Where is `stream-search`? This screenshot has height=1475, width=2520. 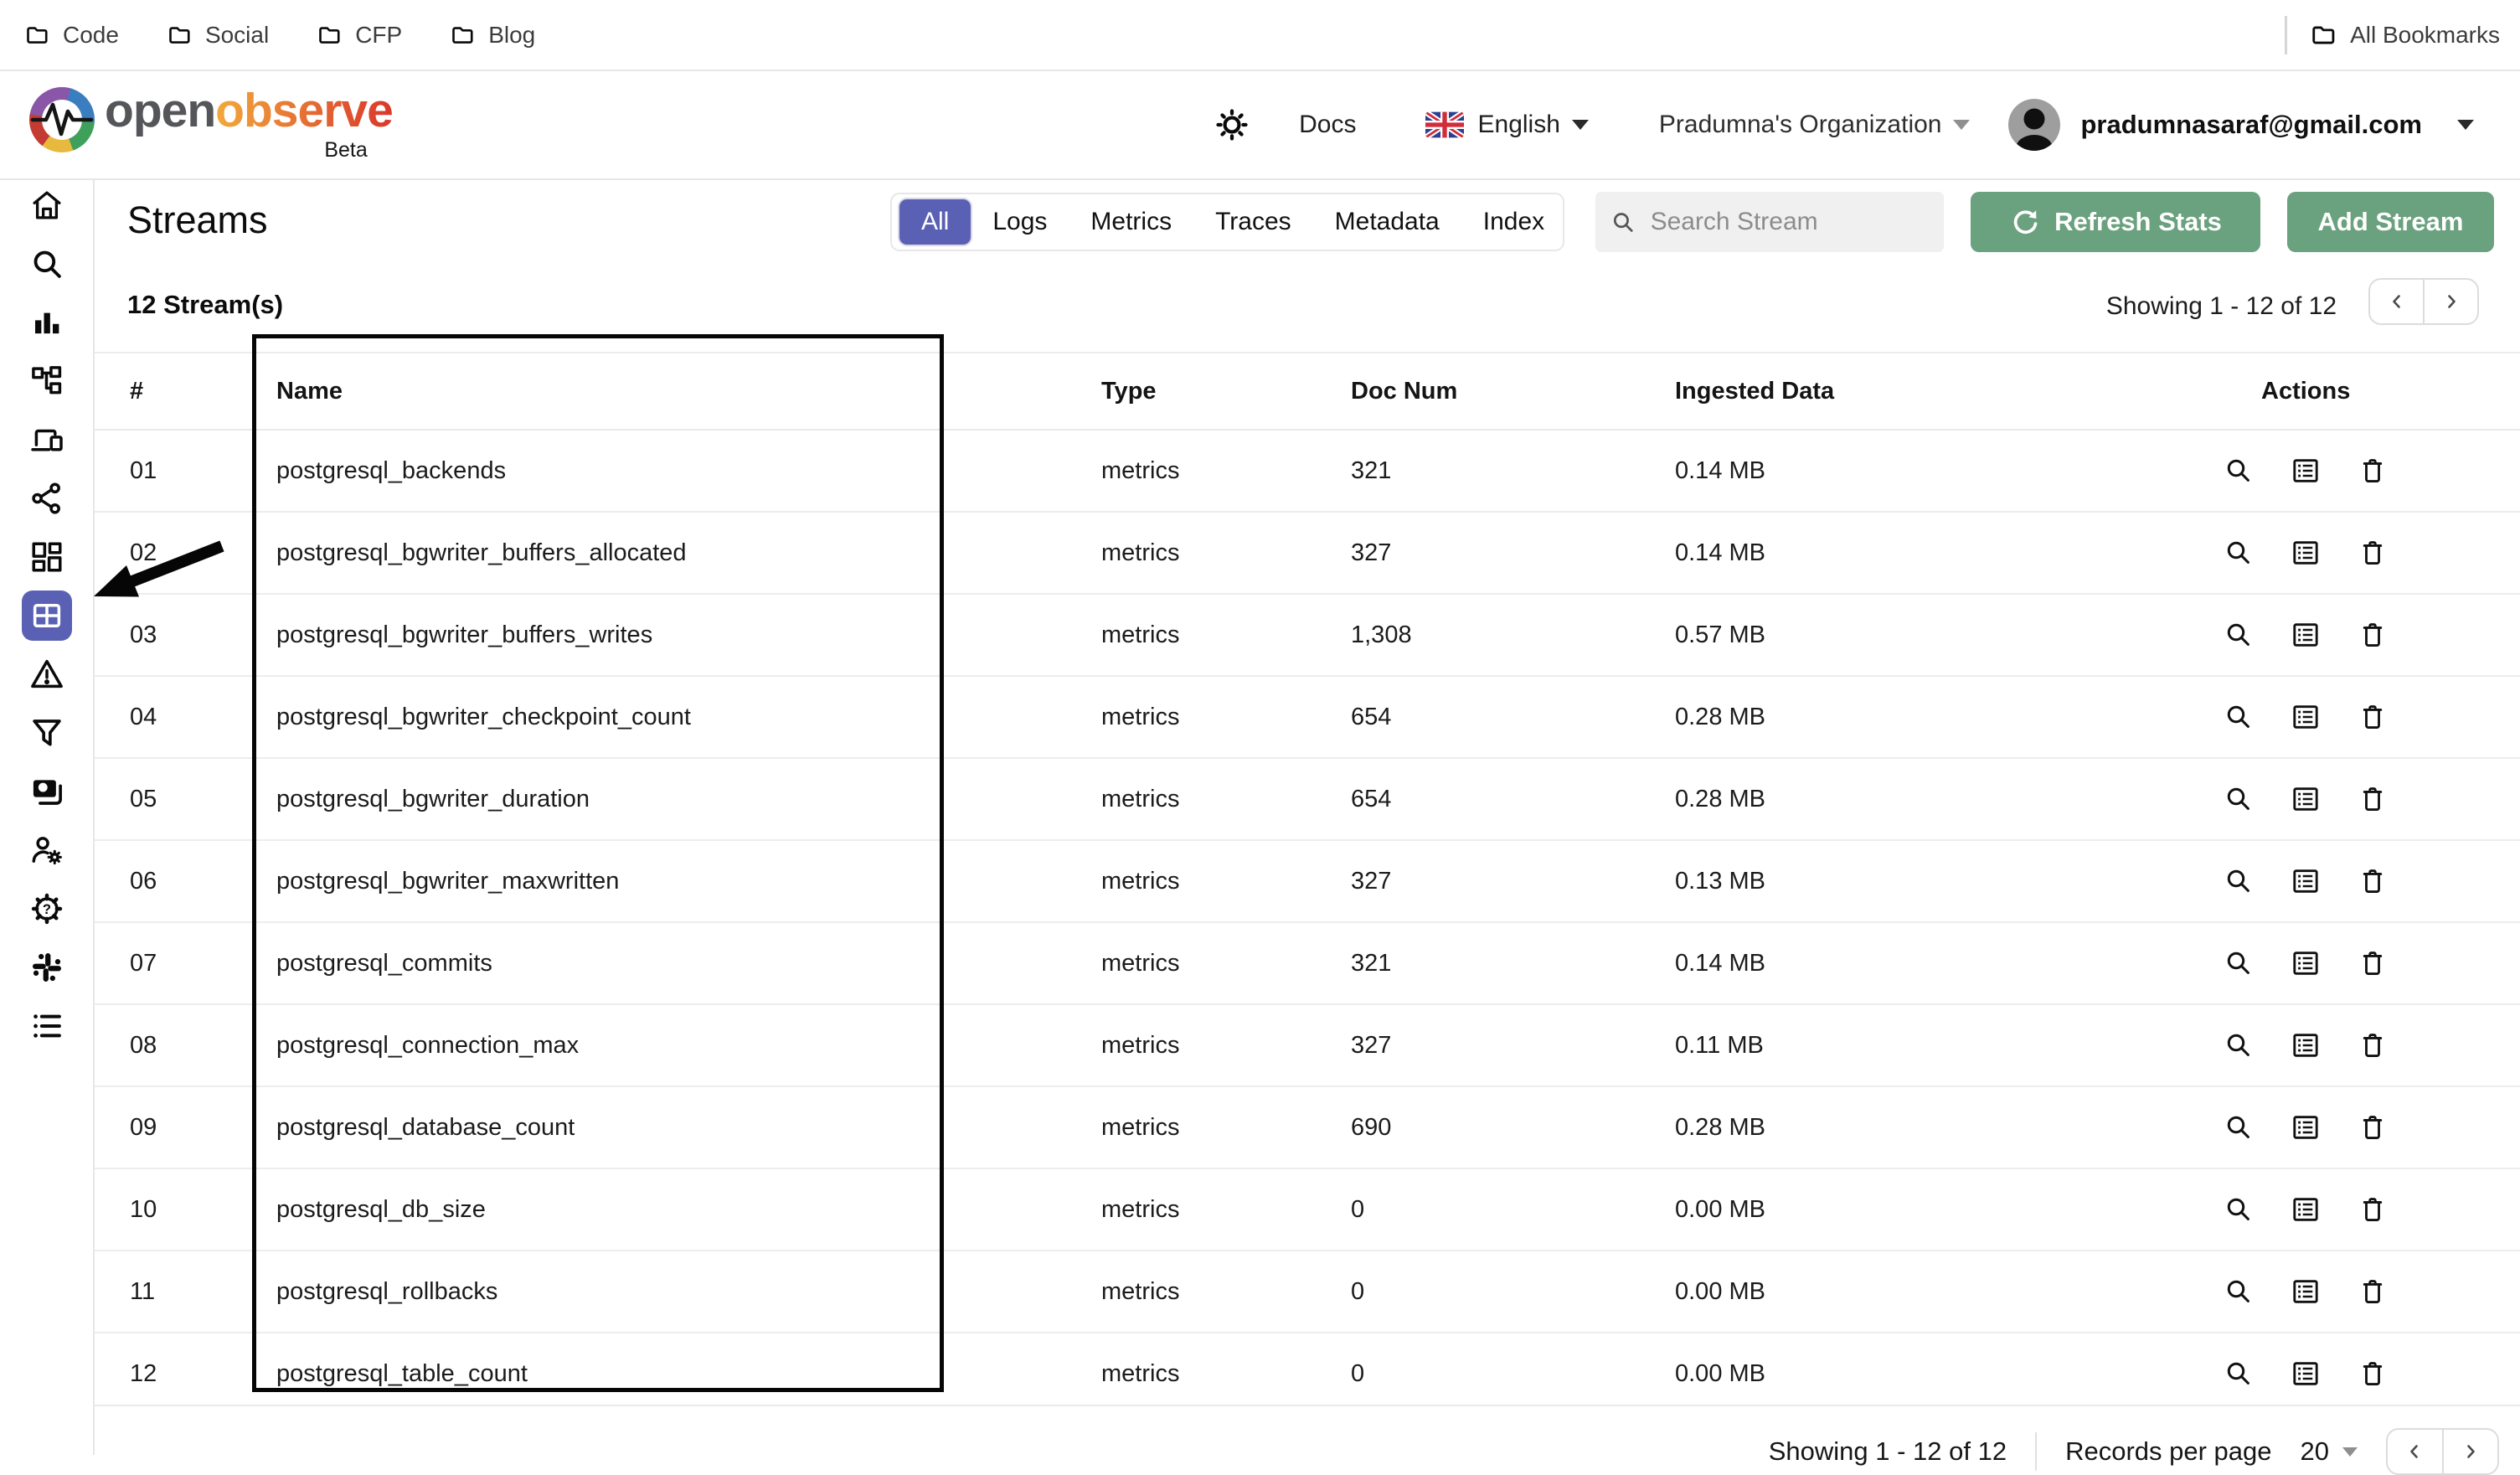
stream-search is located at coordinates (1770, 222).